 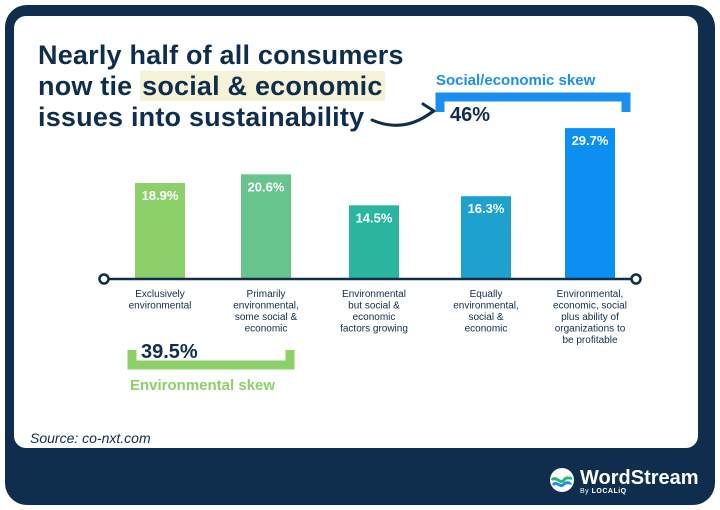 I want to click on category-label-4-line-3: social &, so click(x=485, y=317).